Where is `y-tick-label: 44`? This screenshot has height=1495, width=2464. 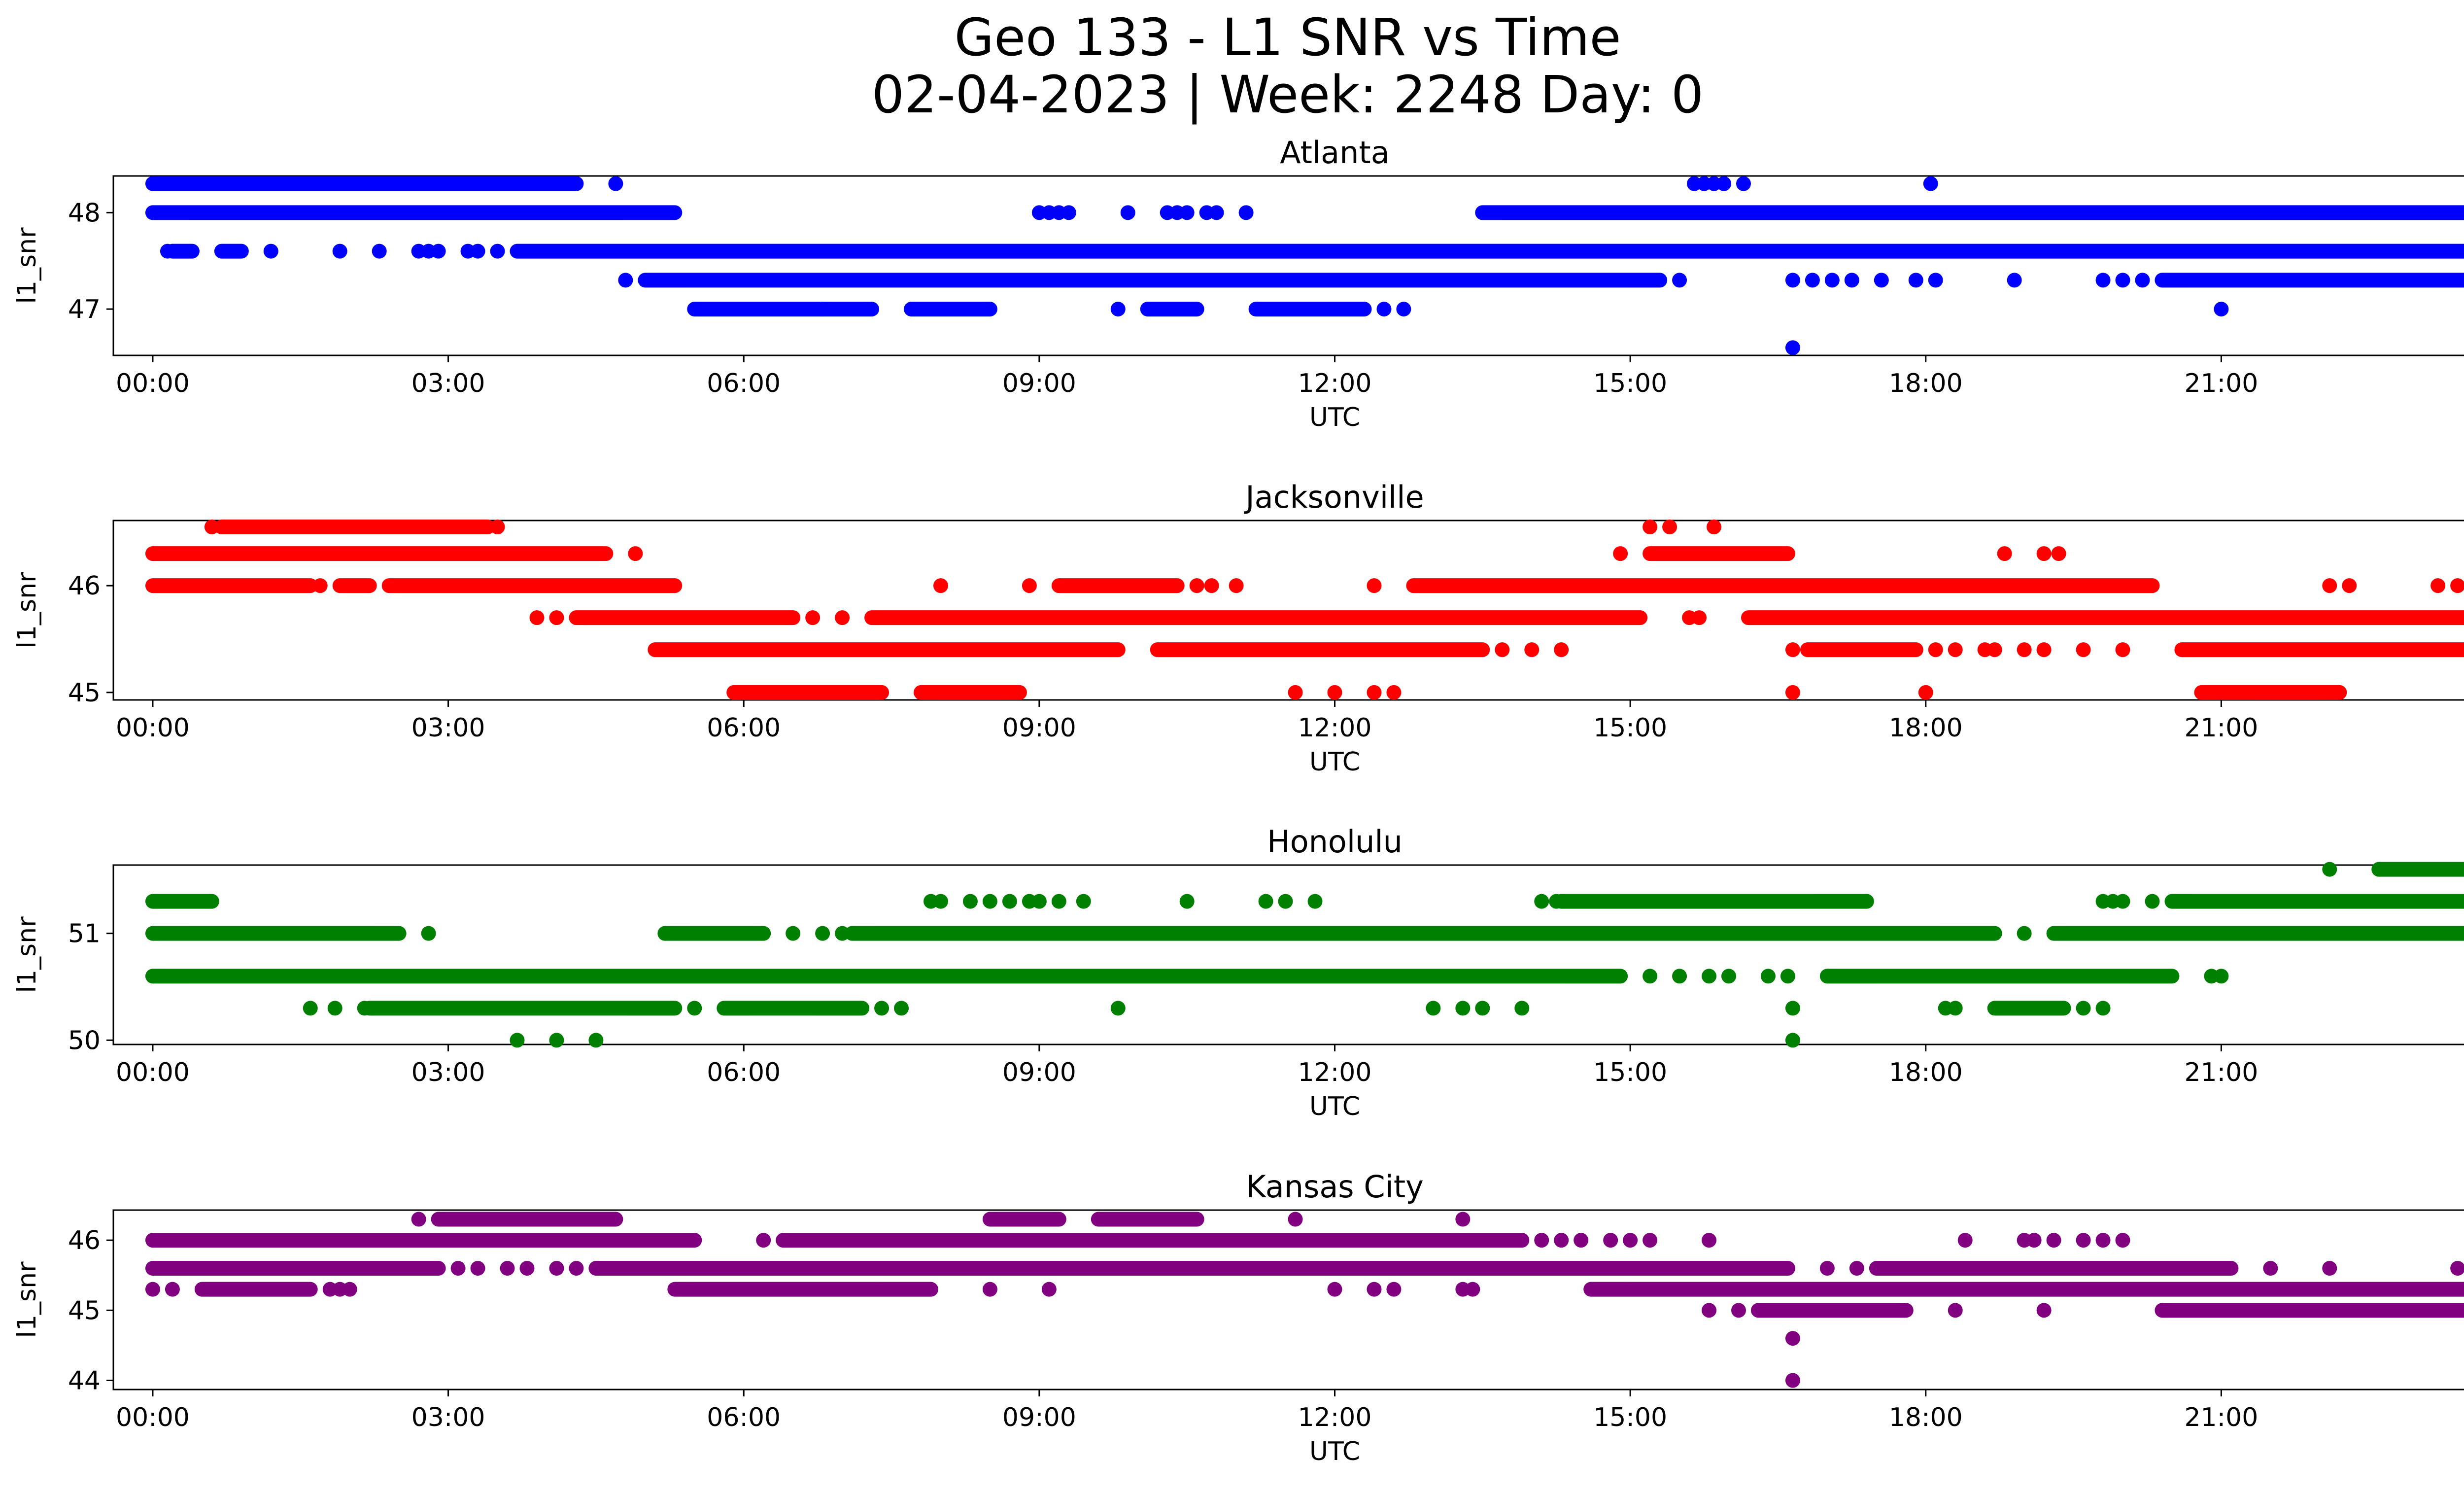 y-tick-label: 44 is located at coordinates (84, 1381).